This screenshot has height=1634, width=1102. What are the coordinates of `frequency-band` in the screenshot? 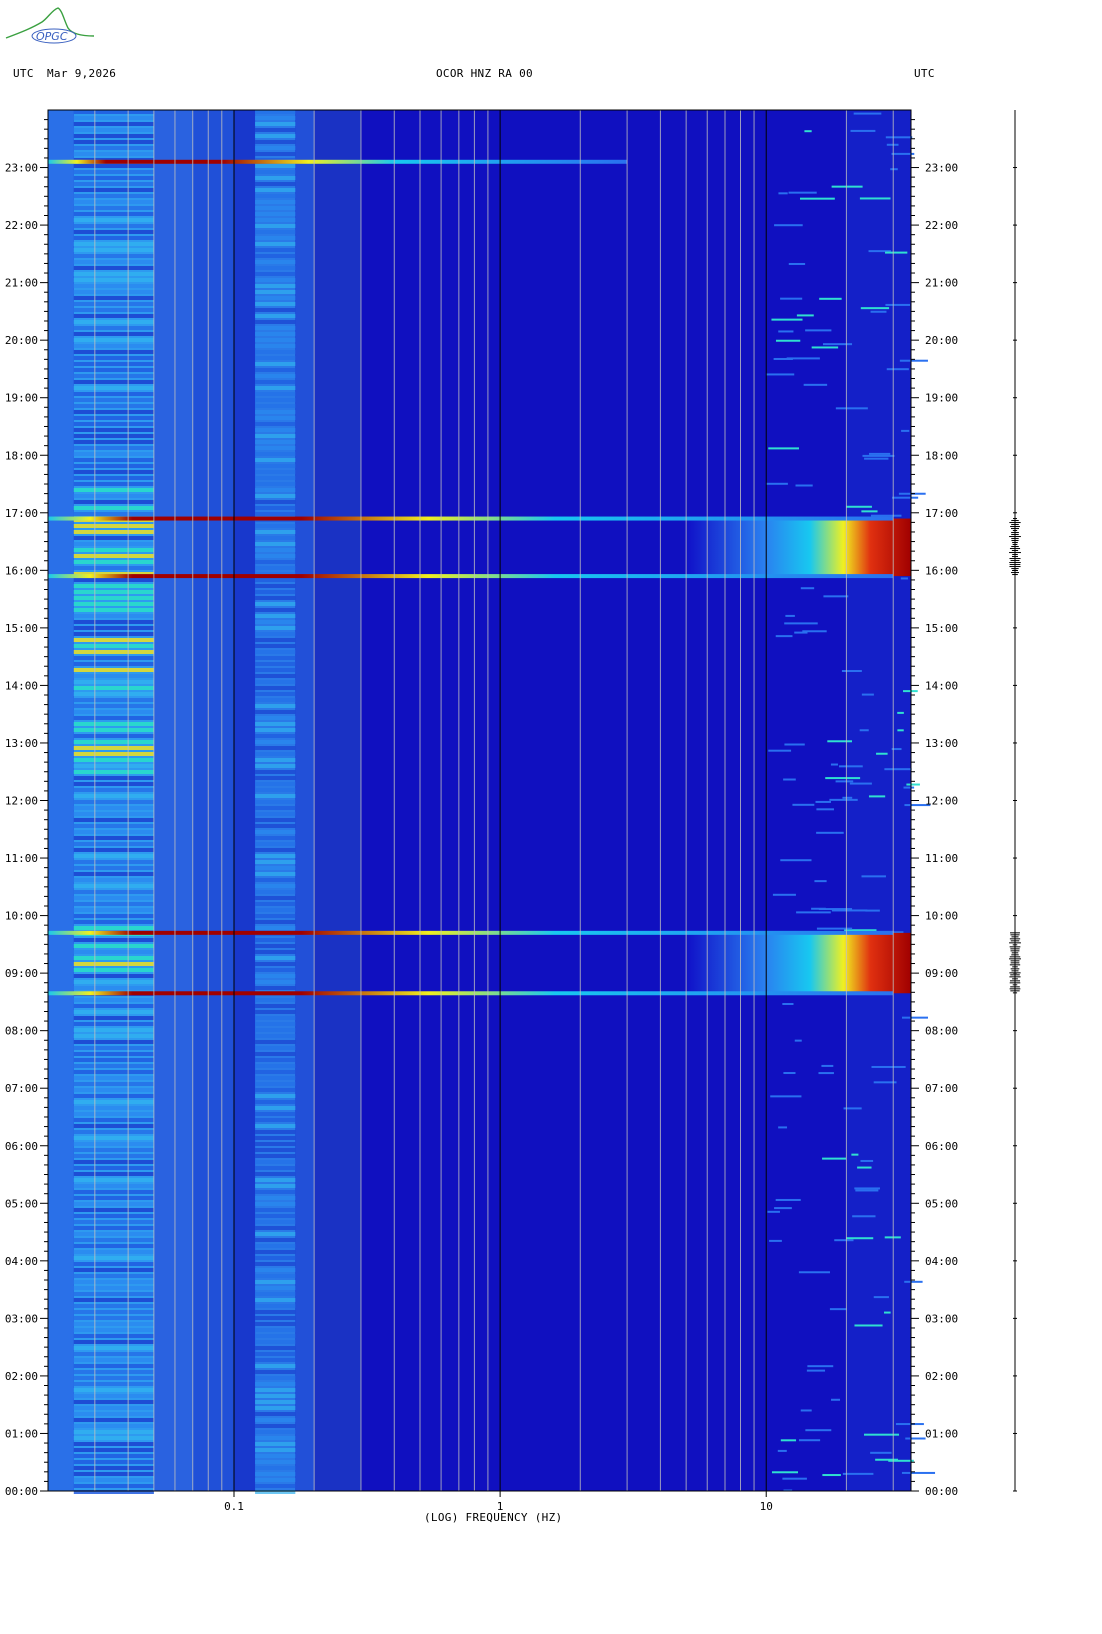 It's located at (61, 800).